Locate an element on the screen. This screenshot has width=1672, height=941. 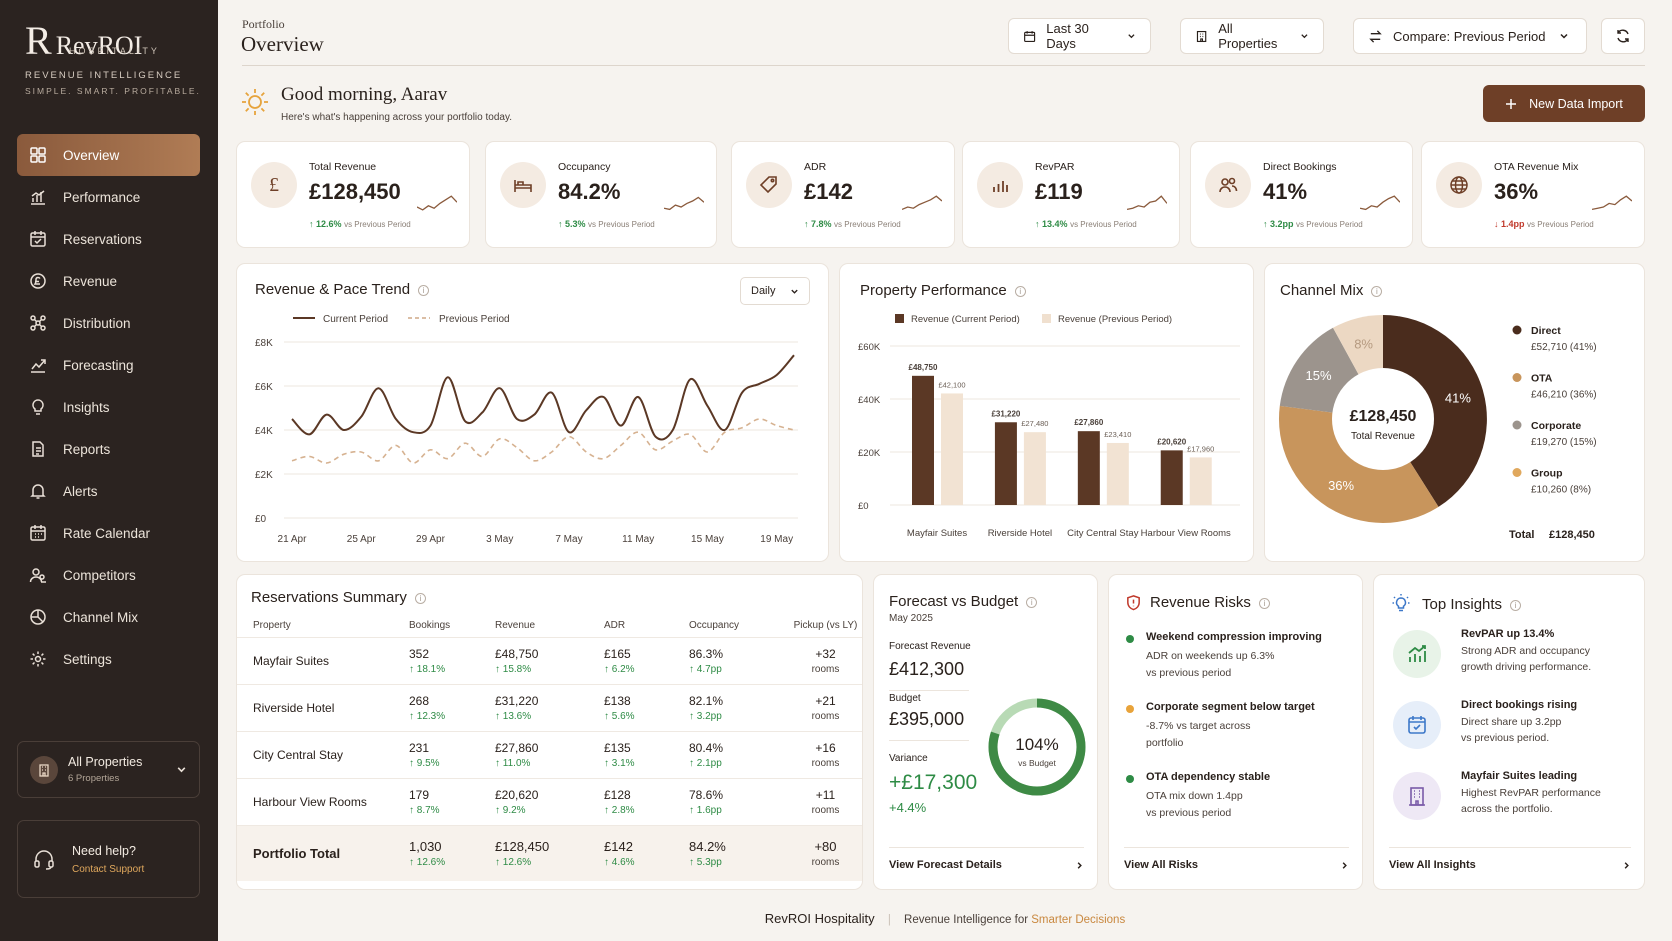
arrow-up-icon: ↑ is located at coordinates (1265, 224).